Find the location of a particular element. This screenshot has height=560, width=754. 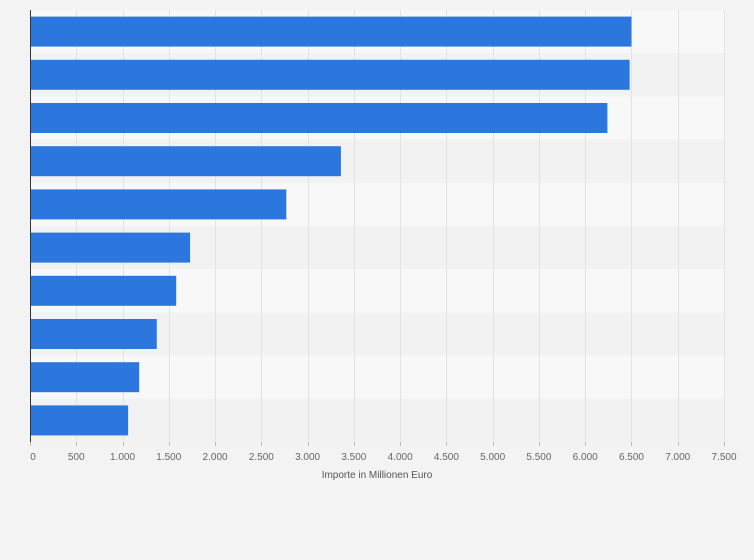

x-tick-label: 7.000 is located at coordinates (677, 457).